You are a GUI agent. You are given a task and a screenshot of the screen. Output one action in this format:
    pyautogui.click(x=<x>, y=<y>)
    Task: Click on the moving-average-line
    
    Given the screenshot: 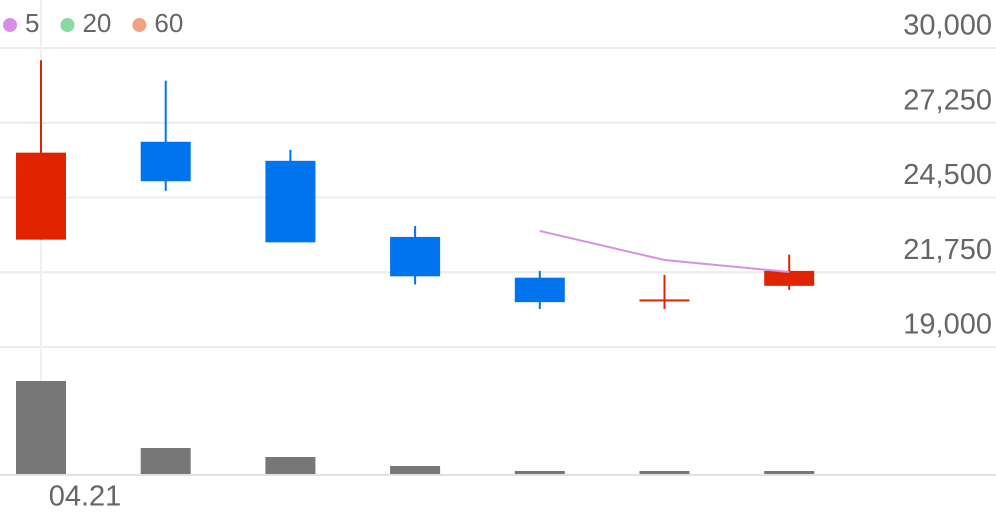 What is the action you would take?
    pyautogui.click(x=664, y=251)
    